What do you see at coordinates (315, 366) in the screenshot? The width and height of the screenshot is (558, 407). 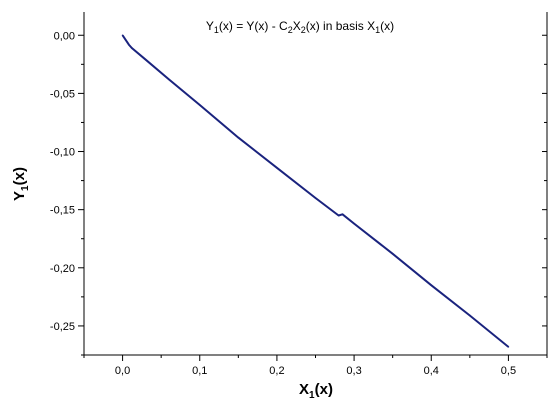 I see `x-axis-ticks: 0,0 0,1 0,2 0,3 0,4 0,5` at bounding box center [315, 366].